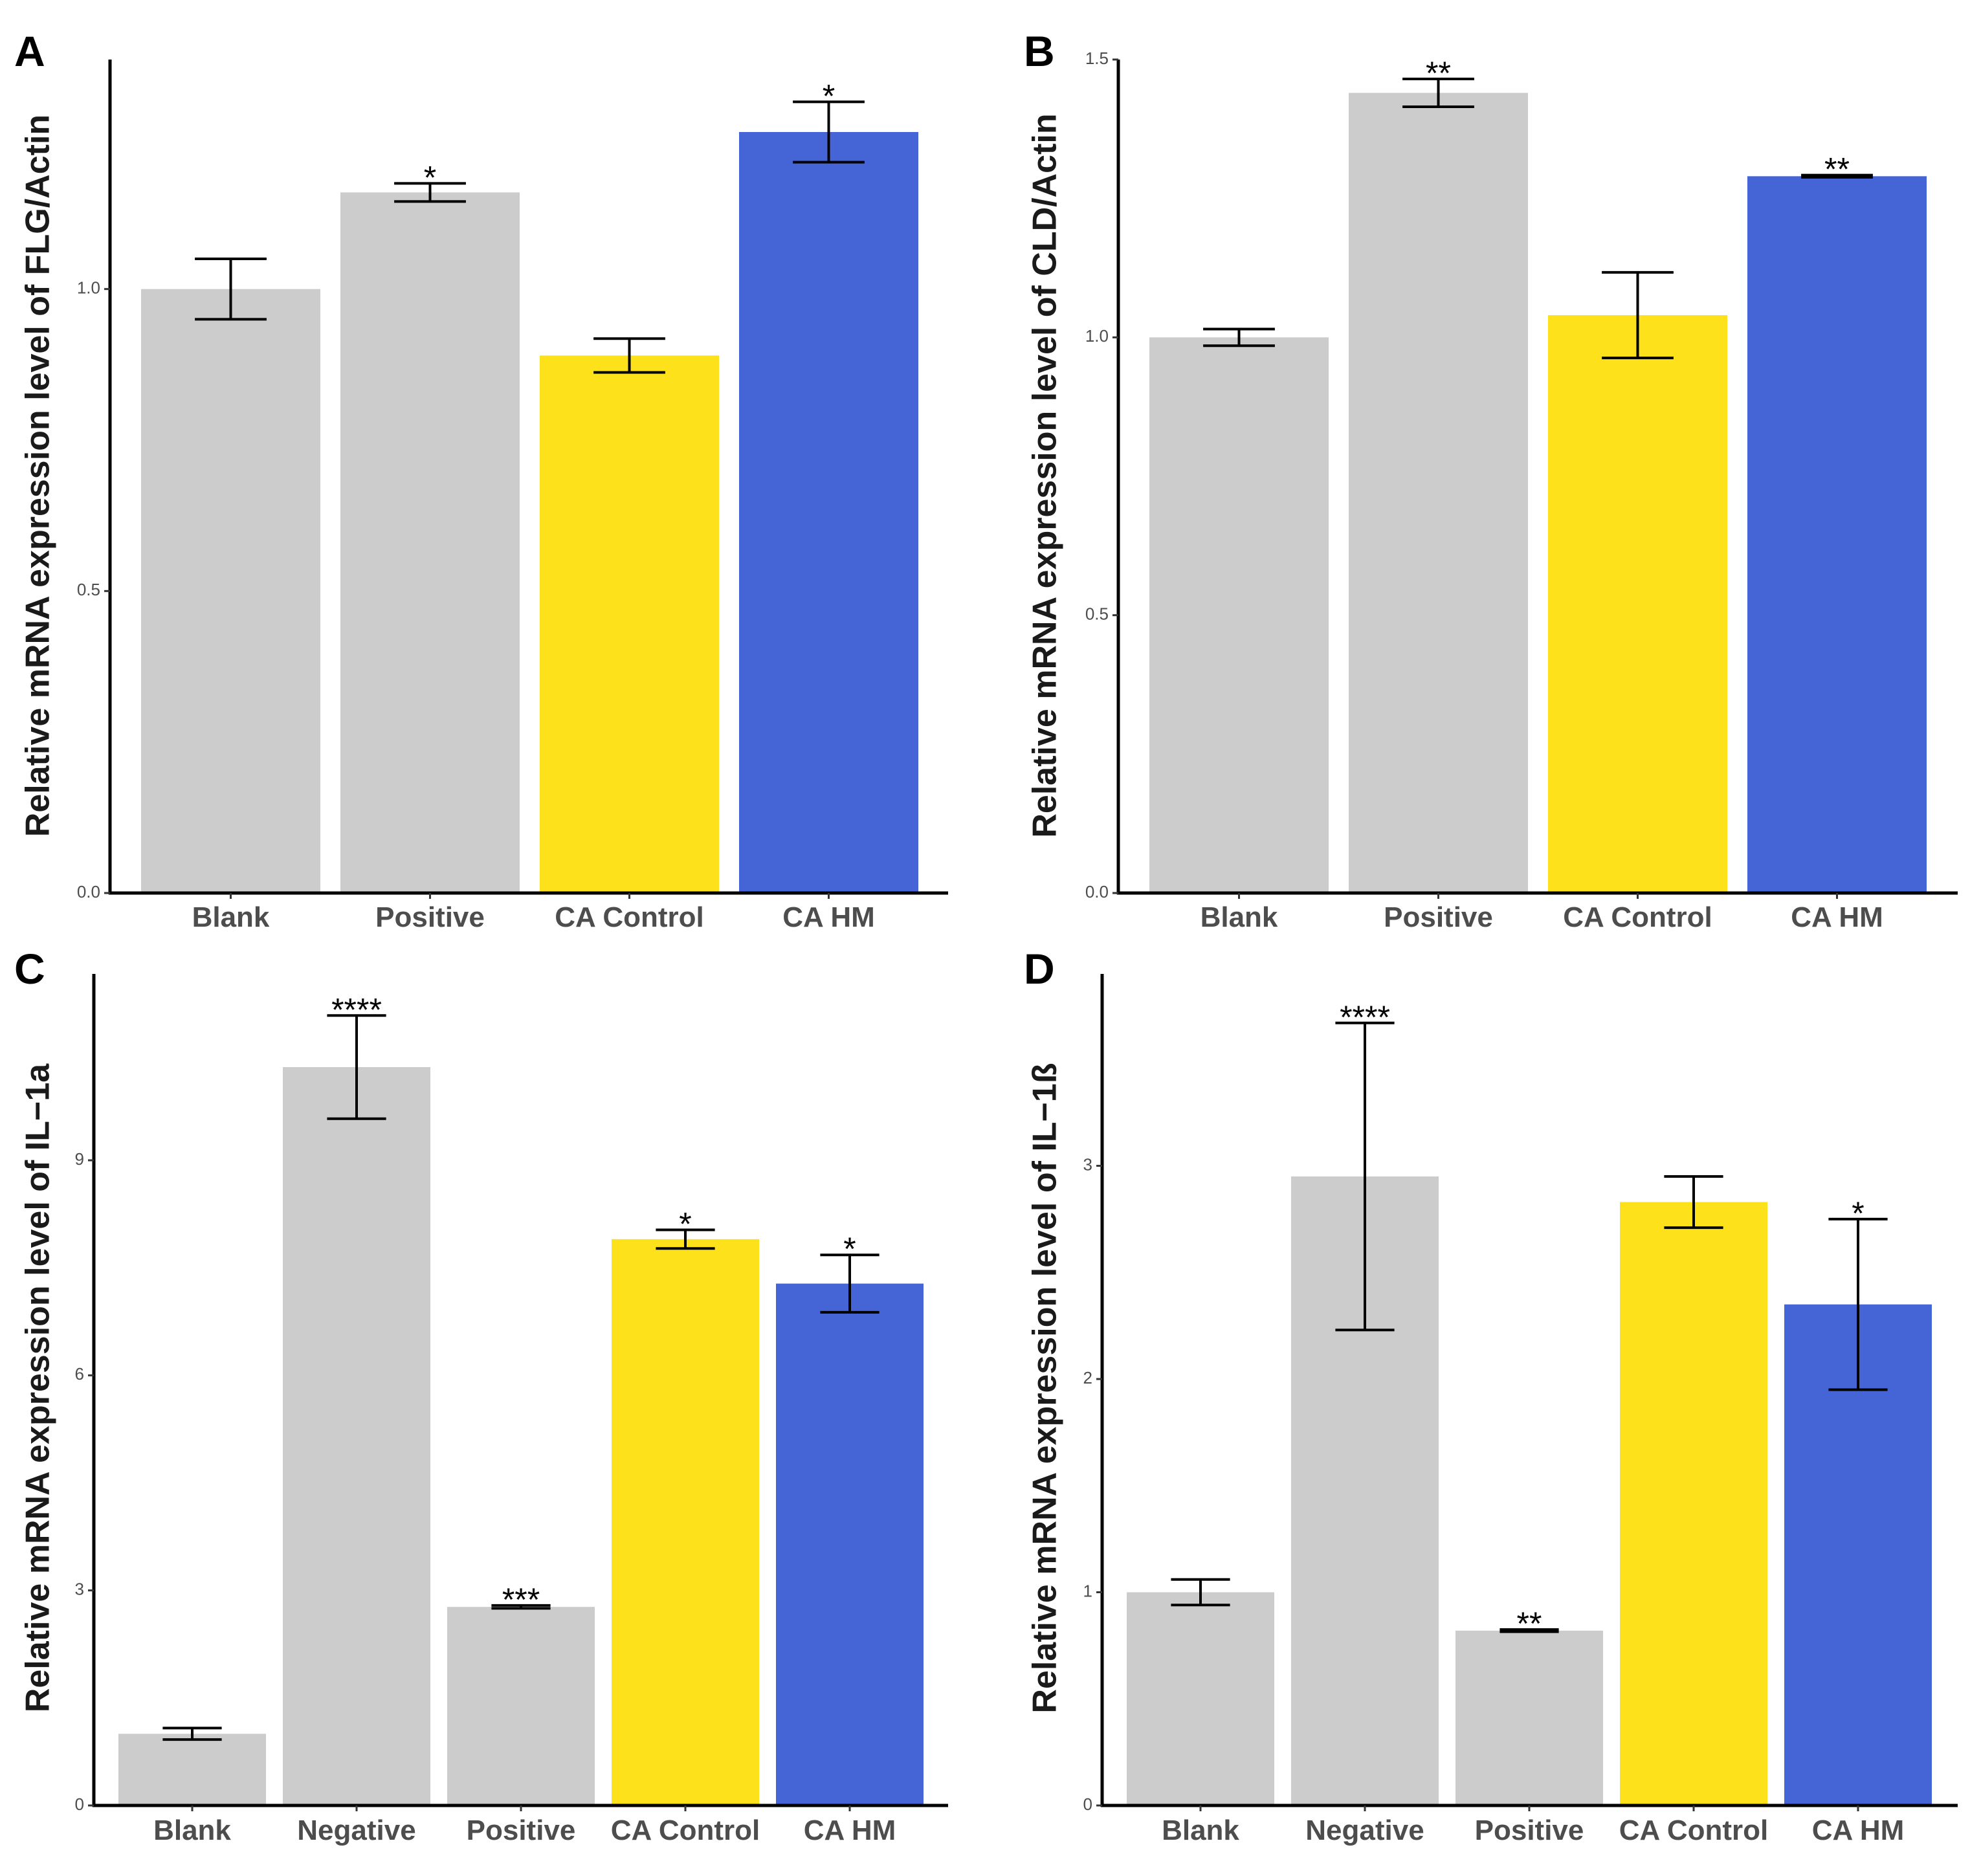 The height and width of the screenshot is (1876, 1981). What do you see at coordinates (1438, 917) in the screenshot?
I see `x-tick-label-b-2: Positive` at bounding box center [1438, 917].